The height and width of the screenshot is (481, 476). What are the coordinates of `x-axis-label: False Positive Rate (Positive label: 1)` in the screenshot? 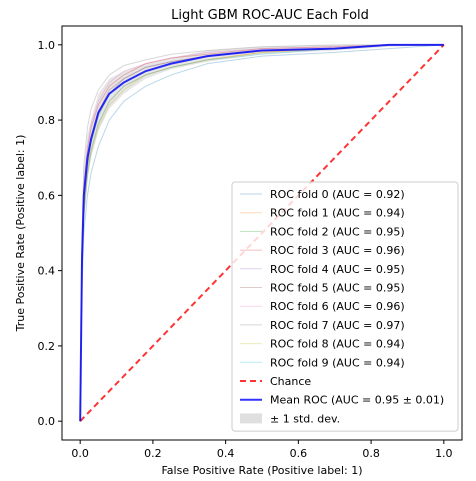 It's located at (261, 470).